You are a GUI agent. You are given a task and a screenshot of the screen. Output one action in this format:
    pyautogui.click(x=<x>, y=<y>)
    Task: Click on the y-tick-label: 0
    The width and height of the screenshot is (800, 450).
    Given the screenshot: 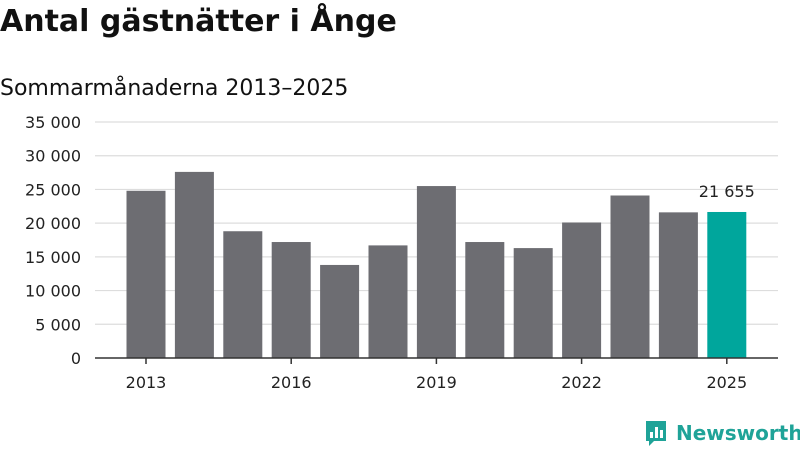 What is the action you would take?
    pyautogui.click(x=76, y=358)
    